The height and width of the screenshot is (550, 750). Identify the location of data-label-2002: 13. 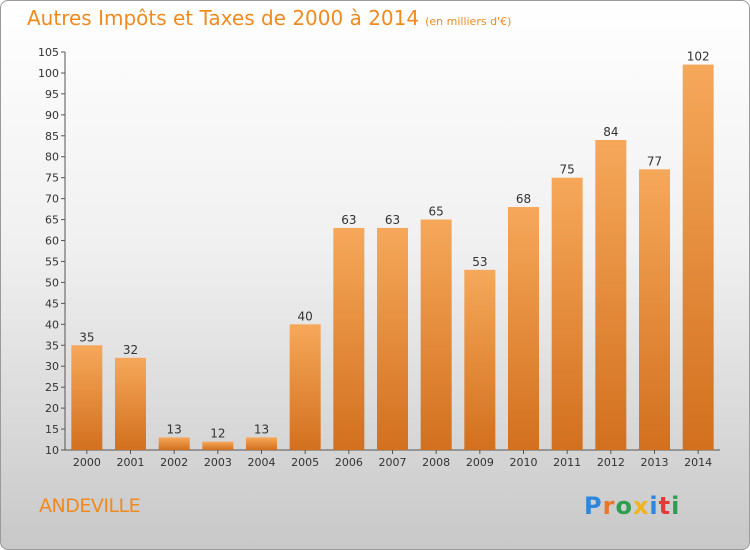
(174, 429).